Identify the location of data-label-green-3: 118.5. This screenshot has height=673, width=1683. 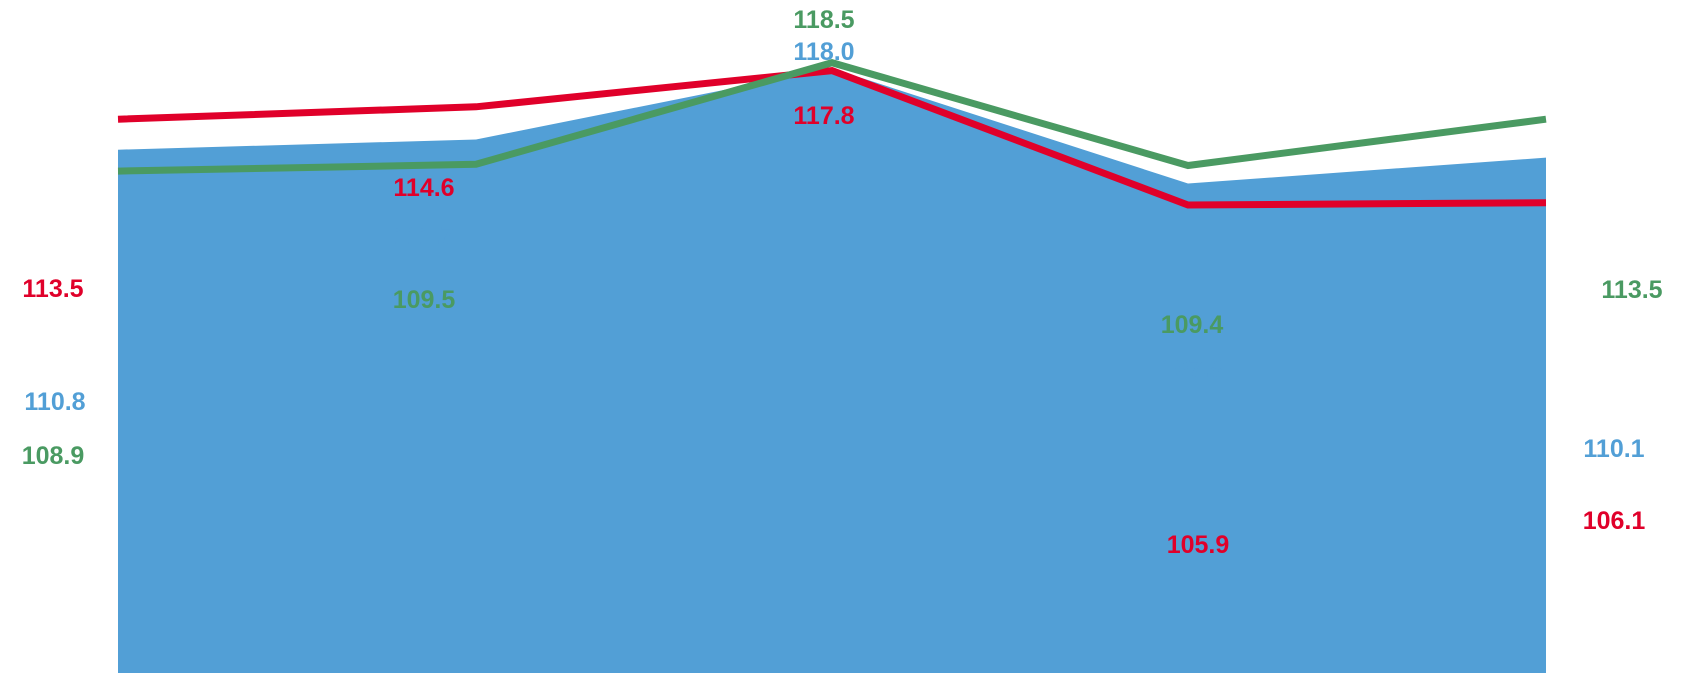
(823, 20).